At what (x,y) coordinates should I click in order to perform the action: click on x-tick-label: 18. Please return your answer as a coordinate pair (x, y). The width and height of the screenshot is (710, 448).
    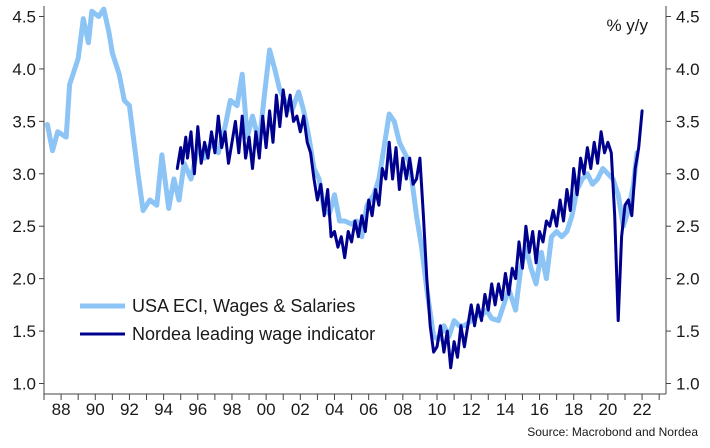
    Looking at the image, I should click on (573, 409).